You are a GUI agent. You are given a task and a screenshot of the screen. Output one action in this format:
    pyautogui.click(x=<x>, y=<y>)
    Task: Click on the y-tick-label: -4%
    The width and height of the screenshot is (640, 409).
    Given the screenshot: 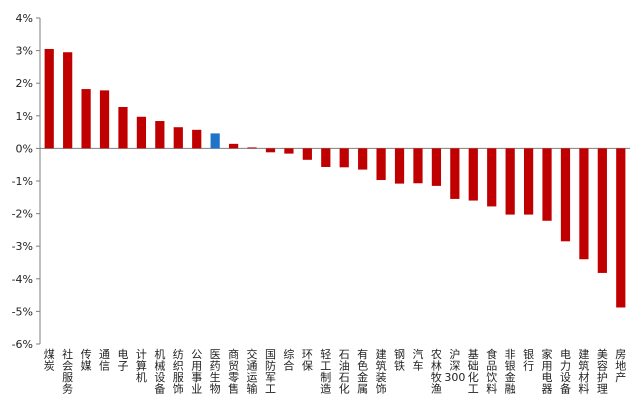 What is the action you would take?
    pyautogui.click(x=22, y=279)
    